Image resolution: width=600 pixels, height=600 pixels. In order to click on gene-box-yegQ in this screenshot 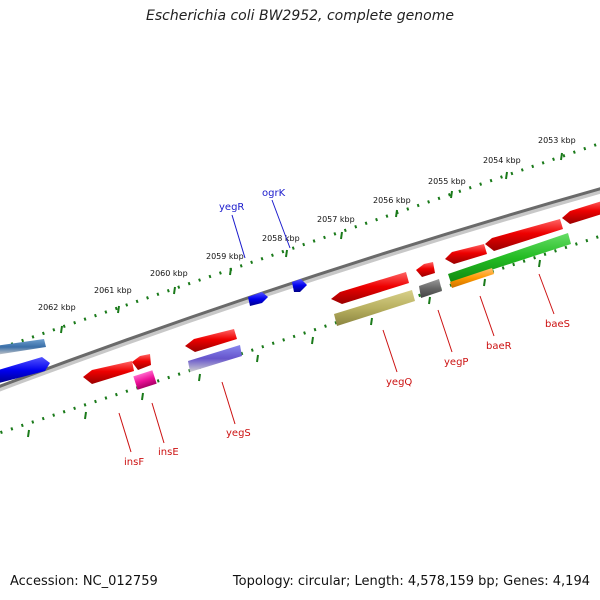, I will do `click(374, 308)`.